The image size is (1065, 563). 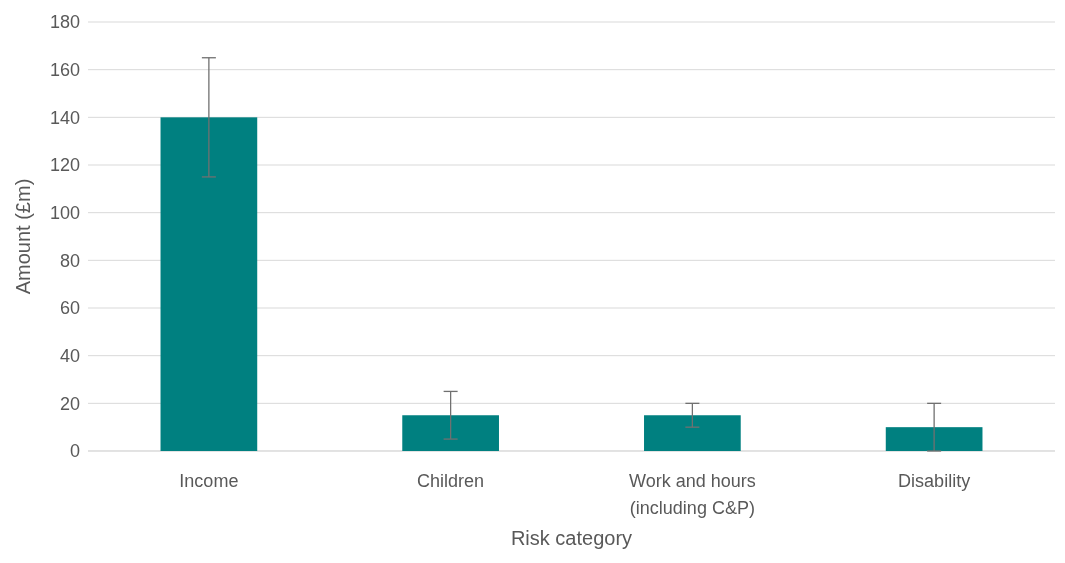 I want to click on x-tick-label: Children, so click(x=451, y=481).